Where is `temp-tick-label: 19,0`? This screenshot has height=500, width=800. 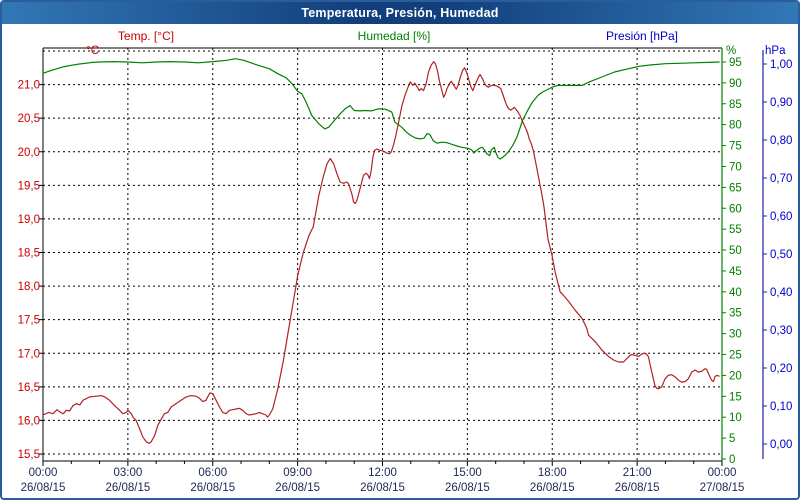
temp-tick-label: 19,0 is located at coordinates (29, 220).